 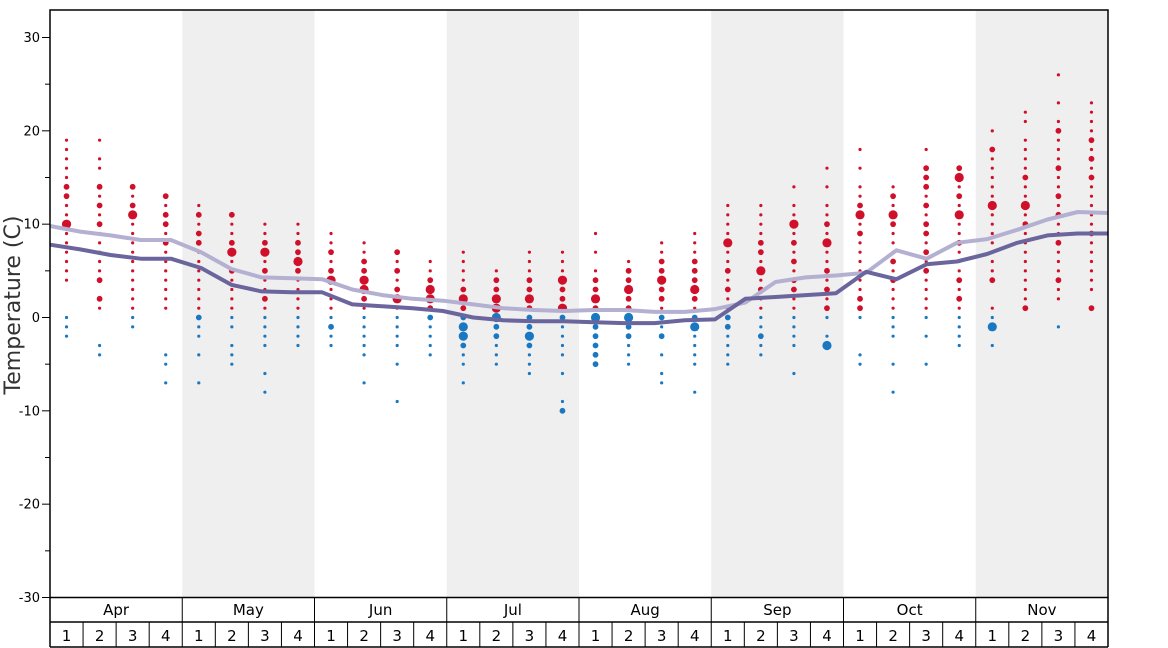 I want to click on y-axis-title: Temperature (C), so click(x=13, y=306).